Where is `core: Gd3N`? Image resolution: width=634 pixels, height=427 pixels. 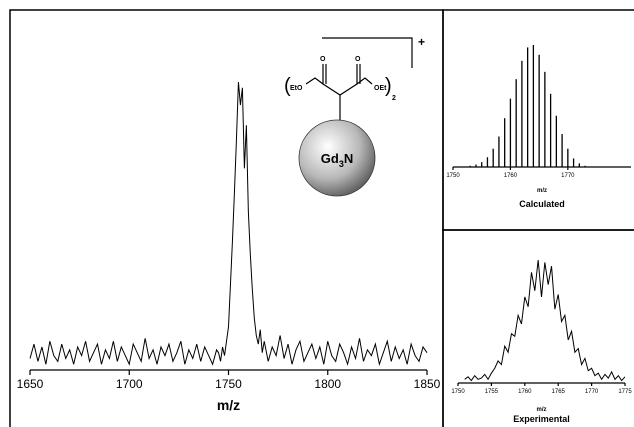 core: Gd3N is located at coordinates (337, 160).